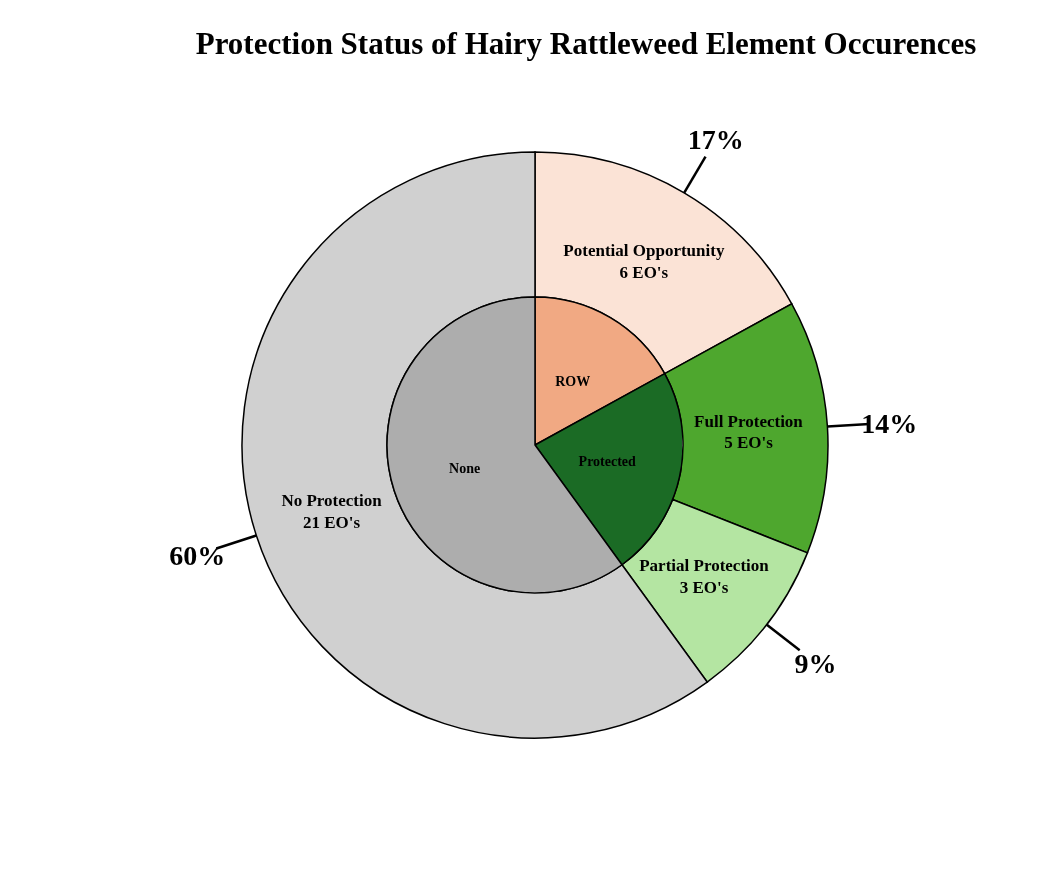  I want to click on slice-label: Full Protection 5 EO's, so click(749, 431).